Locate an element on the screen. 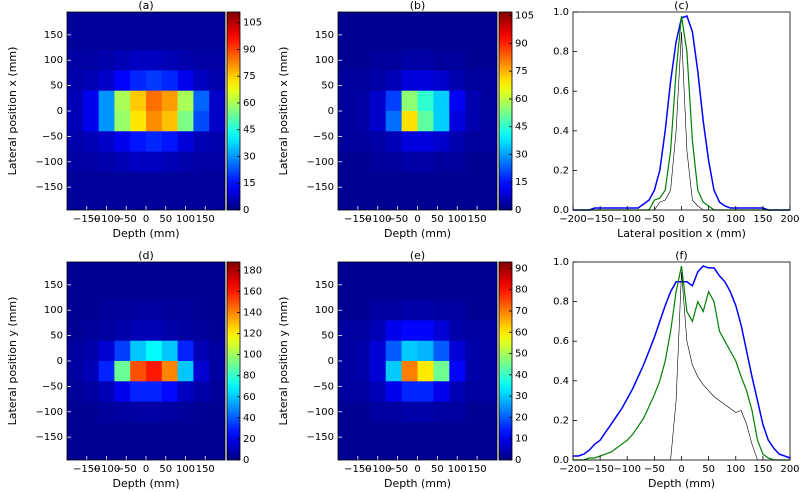 This screenshot has height=492, width=800. panel-title: (d) is located at coordinates (146, 255).